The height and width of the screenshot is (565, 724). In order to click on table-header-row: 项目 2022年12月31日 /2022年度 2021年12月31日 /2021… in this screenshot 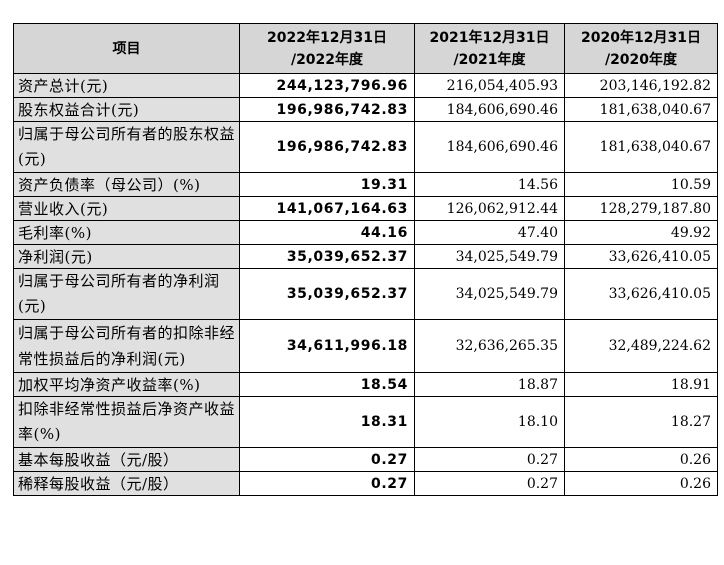, I will do `click(365, 48)`.